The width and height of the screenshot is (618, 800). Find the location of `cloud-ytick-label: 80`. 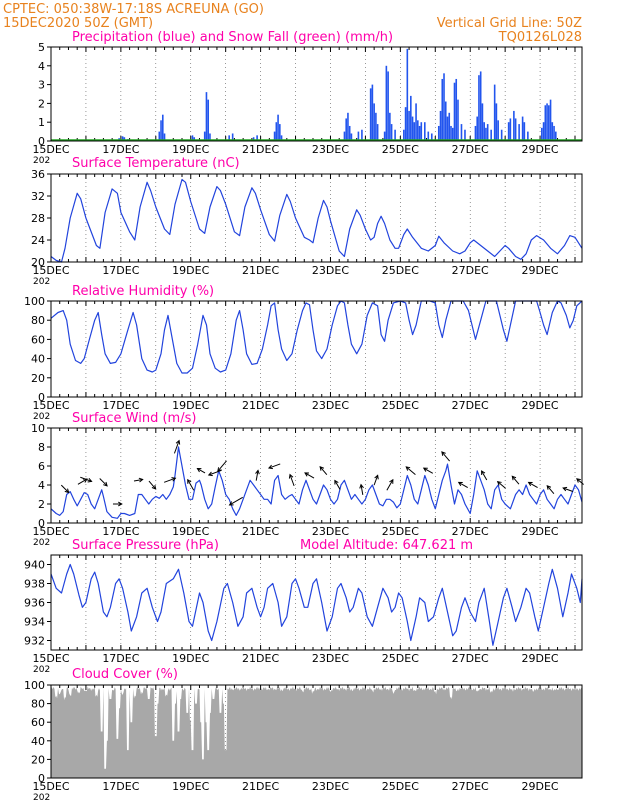

cloud-ytick-label: 80 is located at coordinates (38, 704).